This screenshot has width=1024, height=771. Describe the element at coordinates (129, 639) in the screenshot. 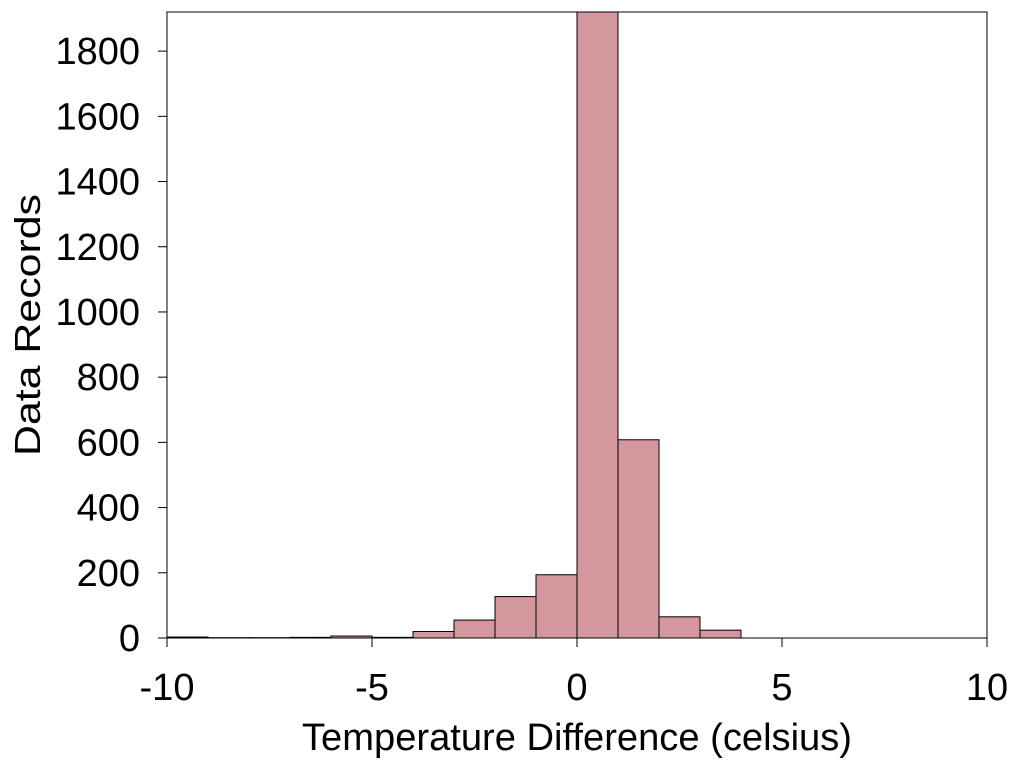

I see `y-tick-label: 0` at that location.